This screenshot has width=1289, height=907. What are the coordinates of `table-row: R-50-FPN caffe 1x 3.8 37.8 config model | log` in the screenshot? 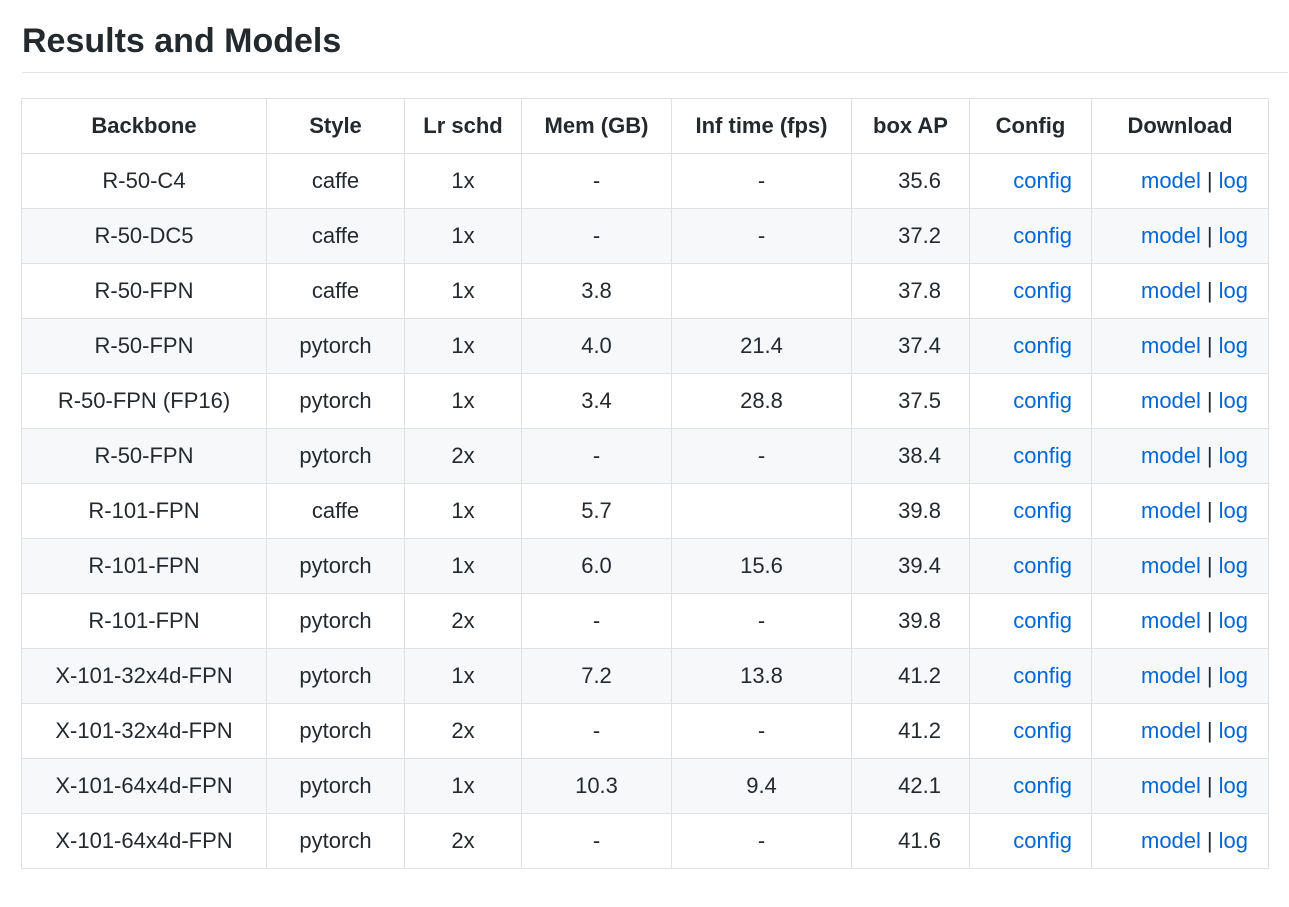 It's located at (645, 291).